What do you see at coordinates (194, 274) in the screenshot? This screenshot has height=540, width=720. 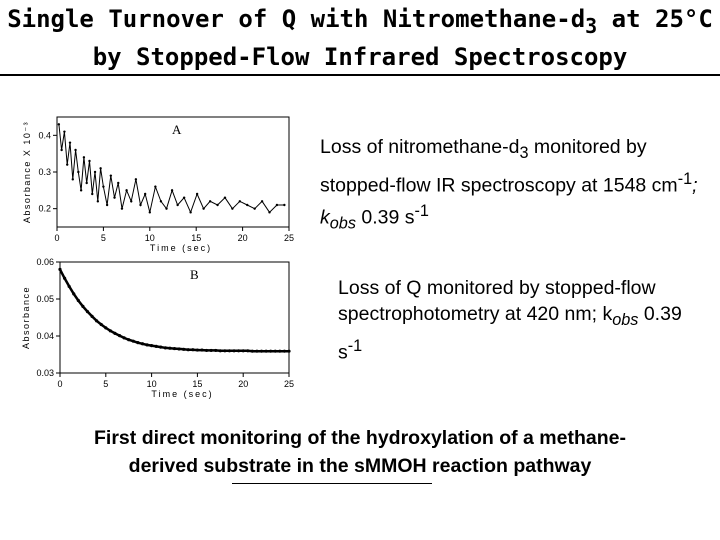 I see `panel-label: B` at bounding box center [194, 274].